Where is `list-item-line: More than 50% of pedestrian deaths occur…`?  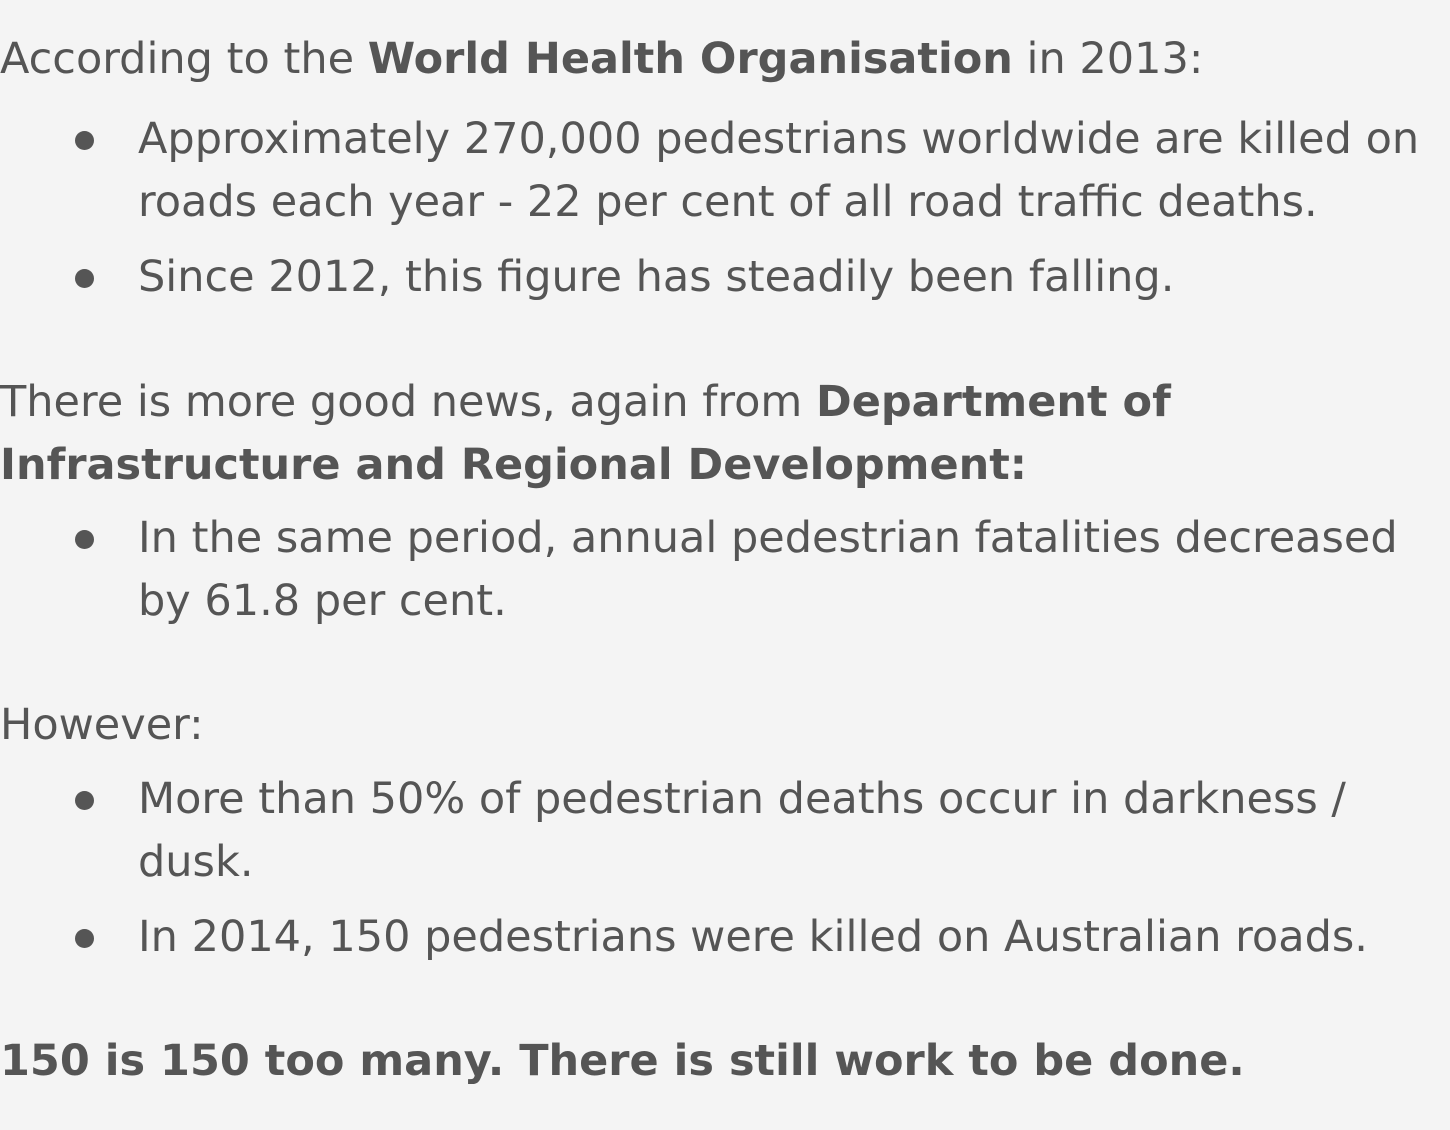
list-item-line: More than 50% of pedestrian deaths occur… is located at coordinates (742, 799).